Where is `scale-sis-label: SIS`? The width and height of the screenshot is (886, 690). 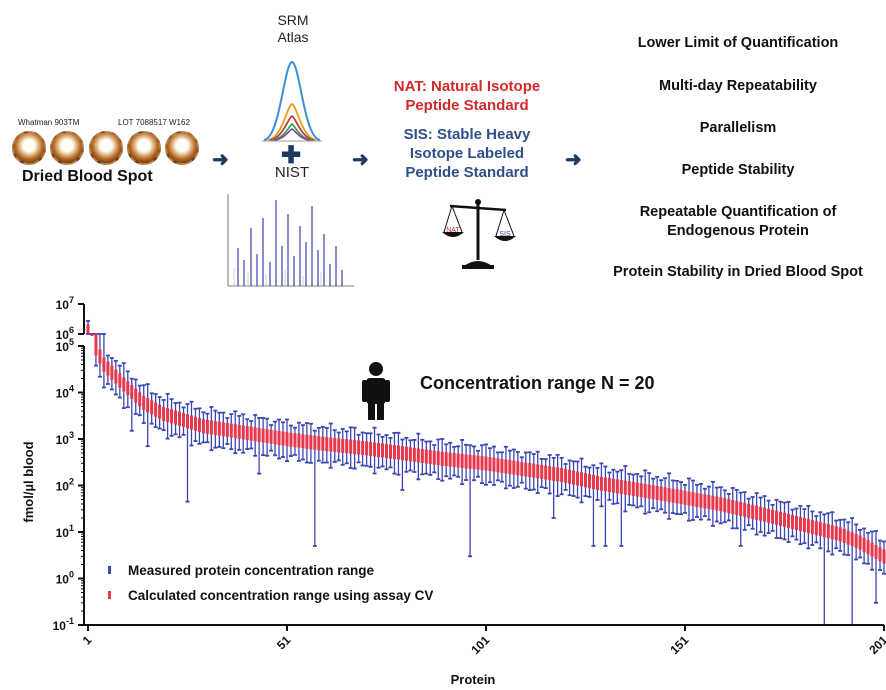 scale-sis-label: SIS is located at coordinates (505, 234).